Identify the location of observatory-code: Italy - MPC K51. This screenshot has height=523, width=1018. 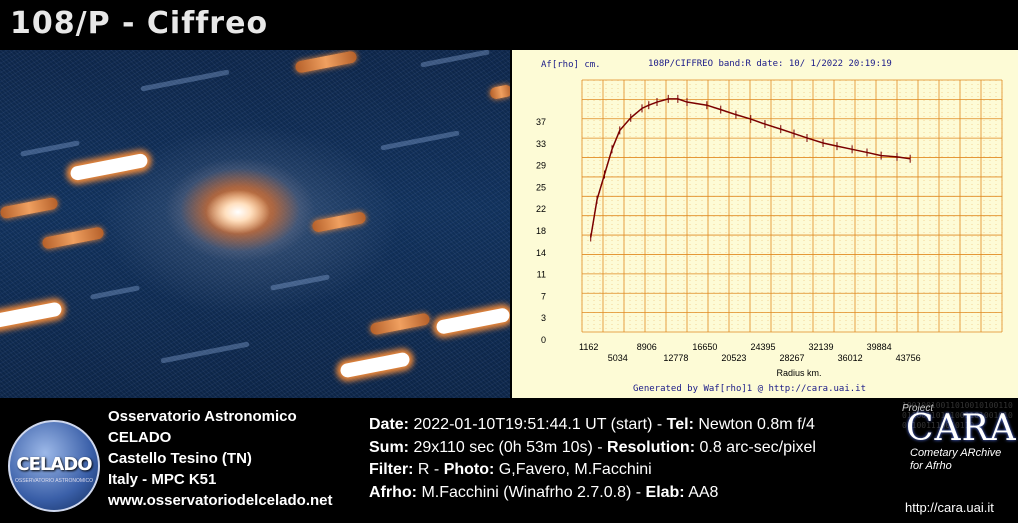
(162, 479).